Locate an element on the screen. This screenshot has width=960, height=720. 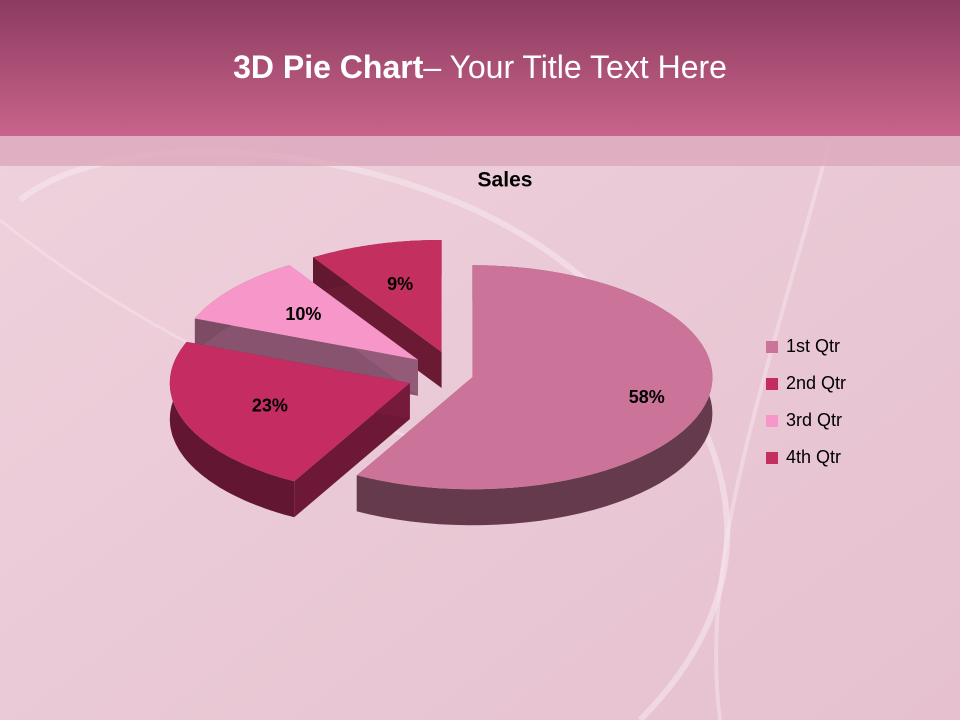
legend-label: 1st Qtr is located at coordinates (813, 346).